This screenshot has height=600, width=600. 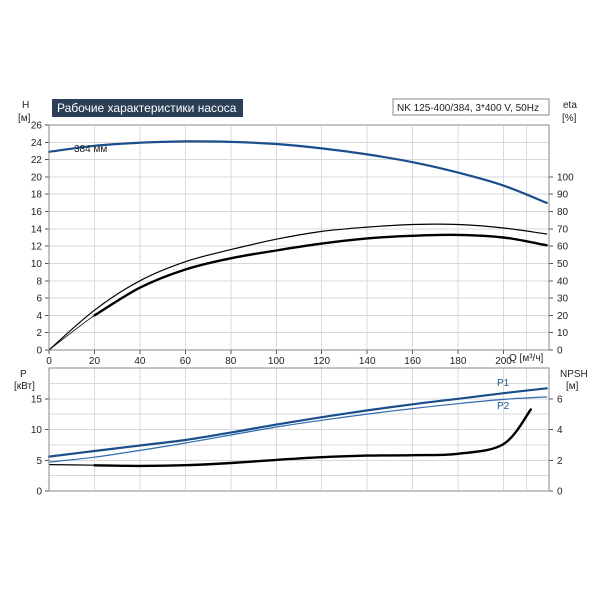 What do you see at coordinates (570, 105) in the screenshot?
I see `efficiency-axis-label: eta` at bounding box center [570, 105].